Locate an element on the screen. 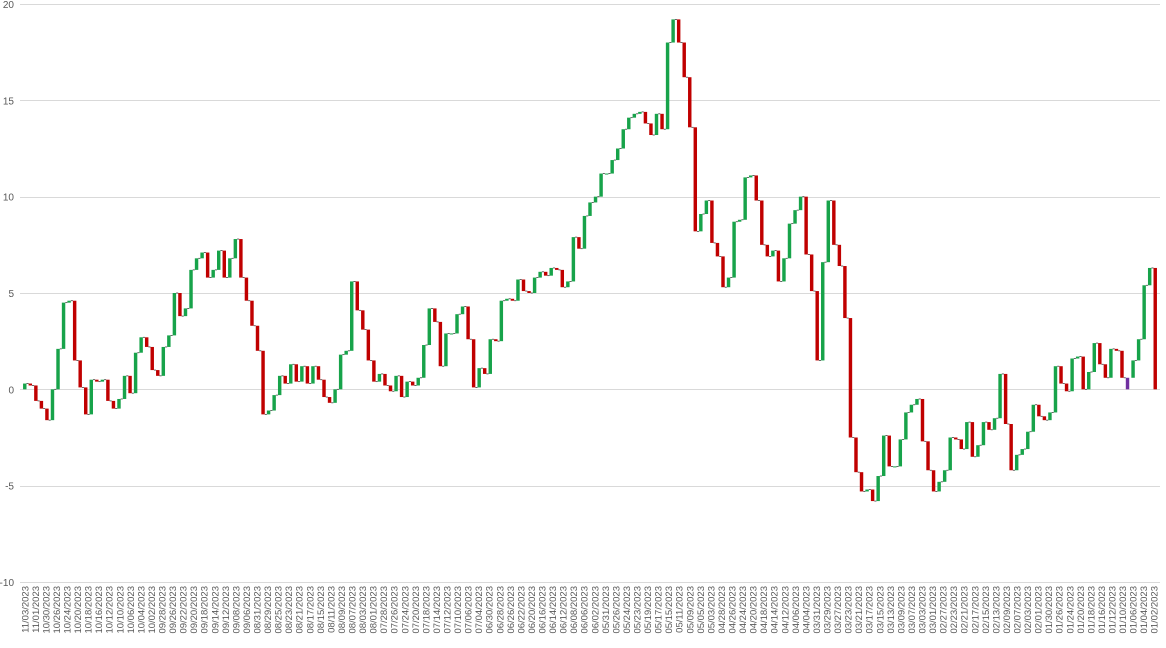  x-tick-label: 06/06/2023 is located at coordinates (585, 610).